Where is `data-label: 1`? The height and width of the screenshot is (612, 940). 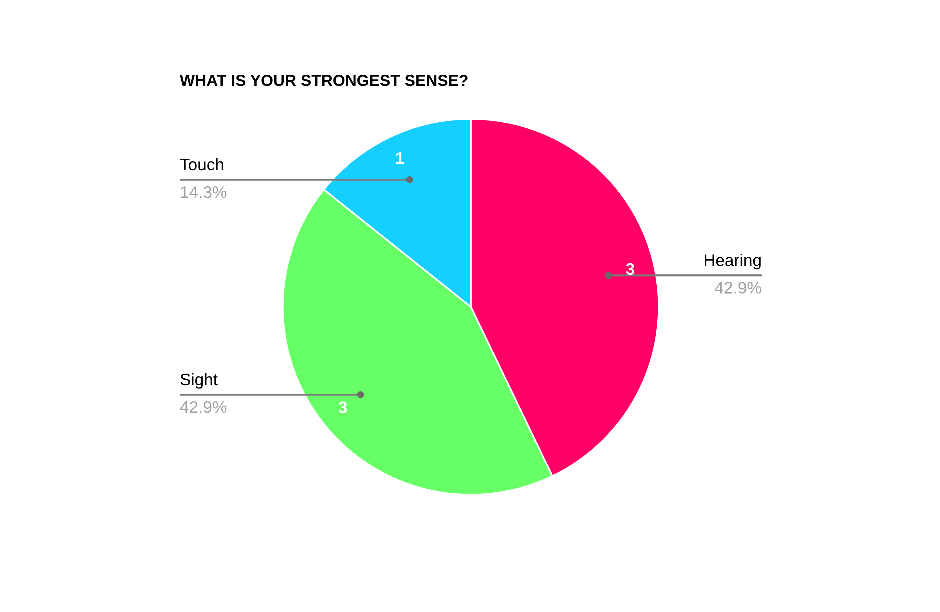
data-label: 1 is located at coordinates (400, 158).